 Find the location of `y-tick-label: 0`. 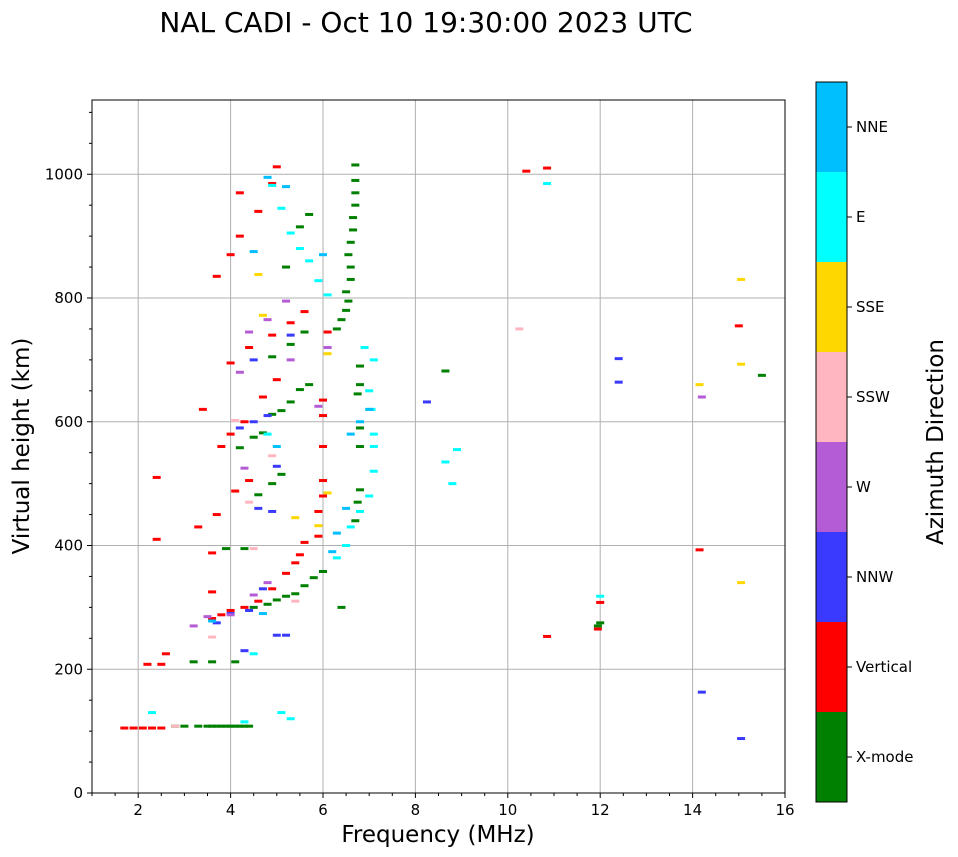

y-tick-label: 0 is located at coordinates (78, 793).